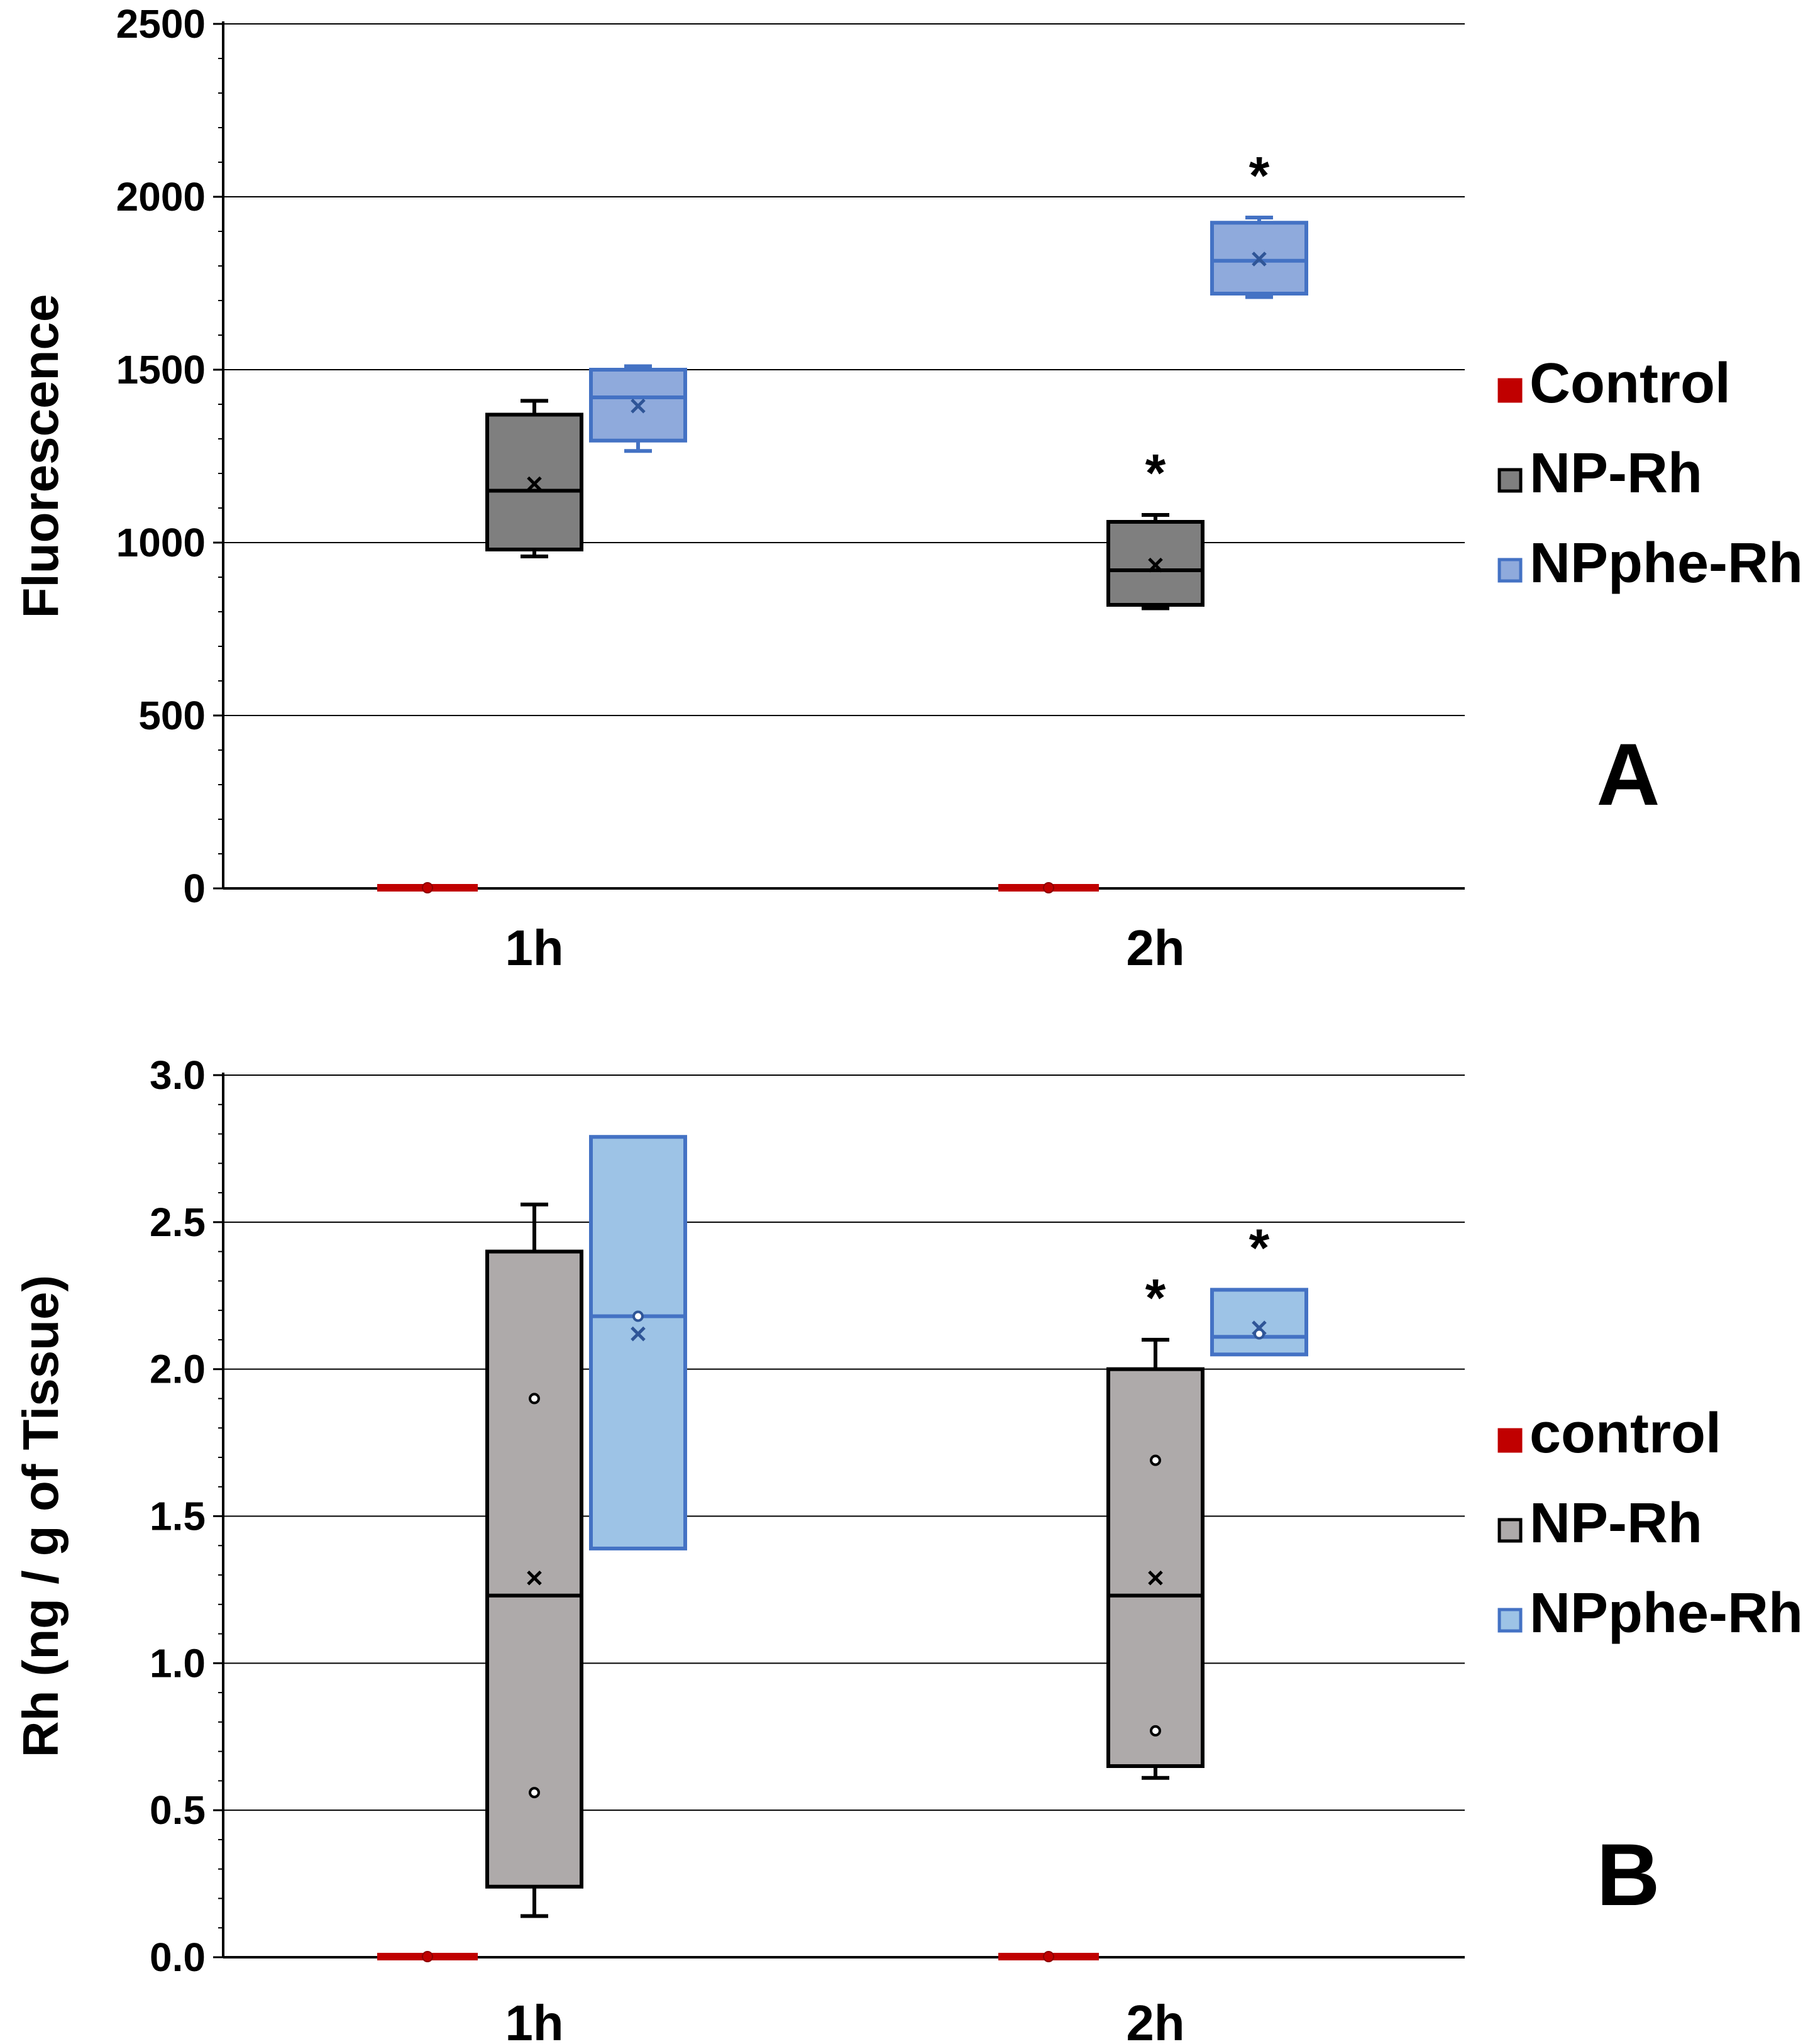 The width and height of the screenshot is (1808, 2044). I want to click on y-tick-label: 1500, so click(161, 370).